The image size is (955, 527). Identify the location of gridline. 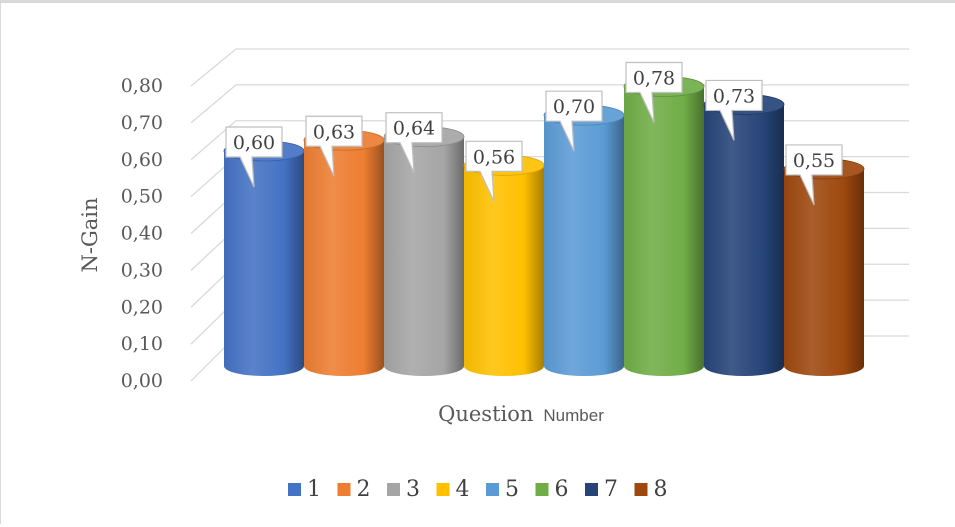
(549, 67).